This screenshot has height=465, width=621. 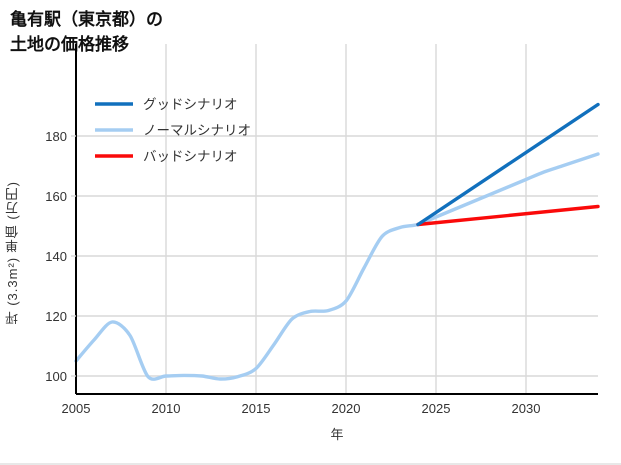 I want to click on series-line-good, so click(x=508, y=164).